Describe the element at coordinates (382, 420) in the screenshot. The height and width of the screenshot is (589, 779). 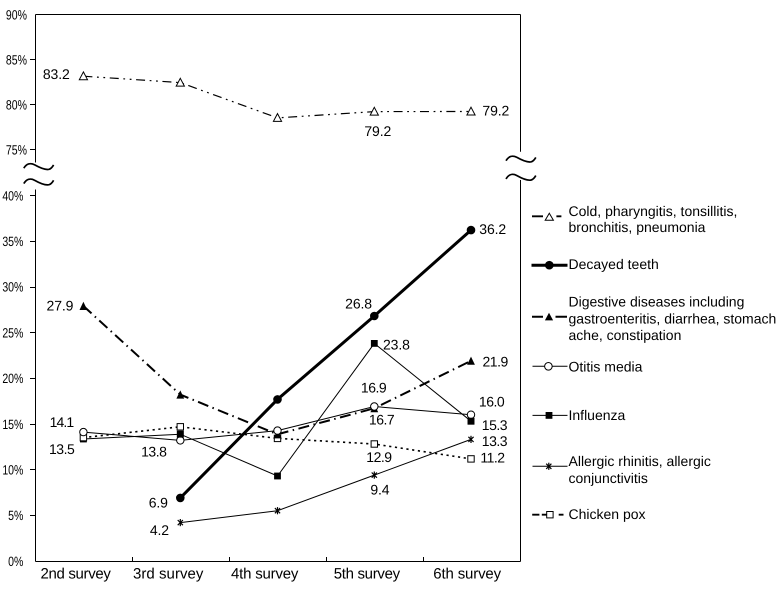
I see `svg-text: 16.7` at that location.